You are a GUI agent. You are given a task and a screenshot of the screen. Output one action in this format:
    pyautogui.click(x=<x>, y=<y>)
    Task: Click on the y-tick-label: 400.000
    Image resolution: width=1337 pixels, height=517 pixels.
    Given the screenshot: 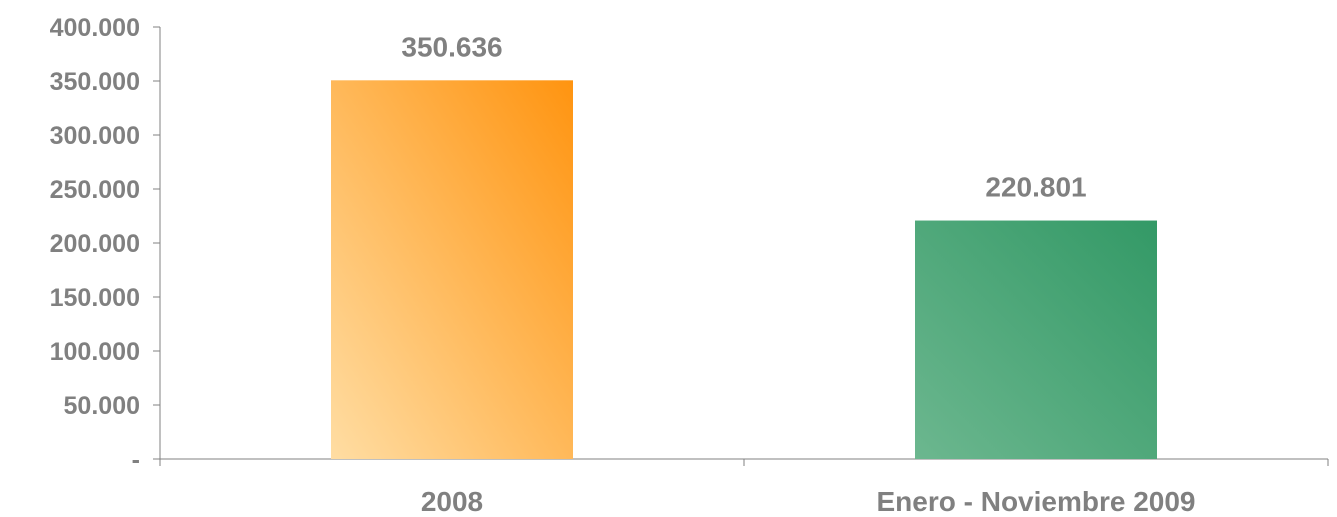 What is the action you would take?
    pyautogui.click(x=95, y=28)
    